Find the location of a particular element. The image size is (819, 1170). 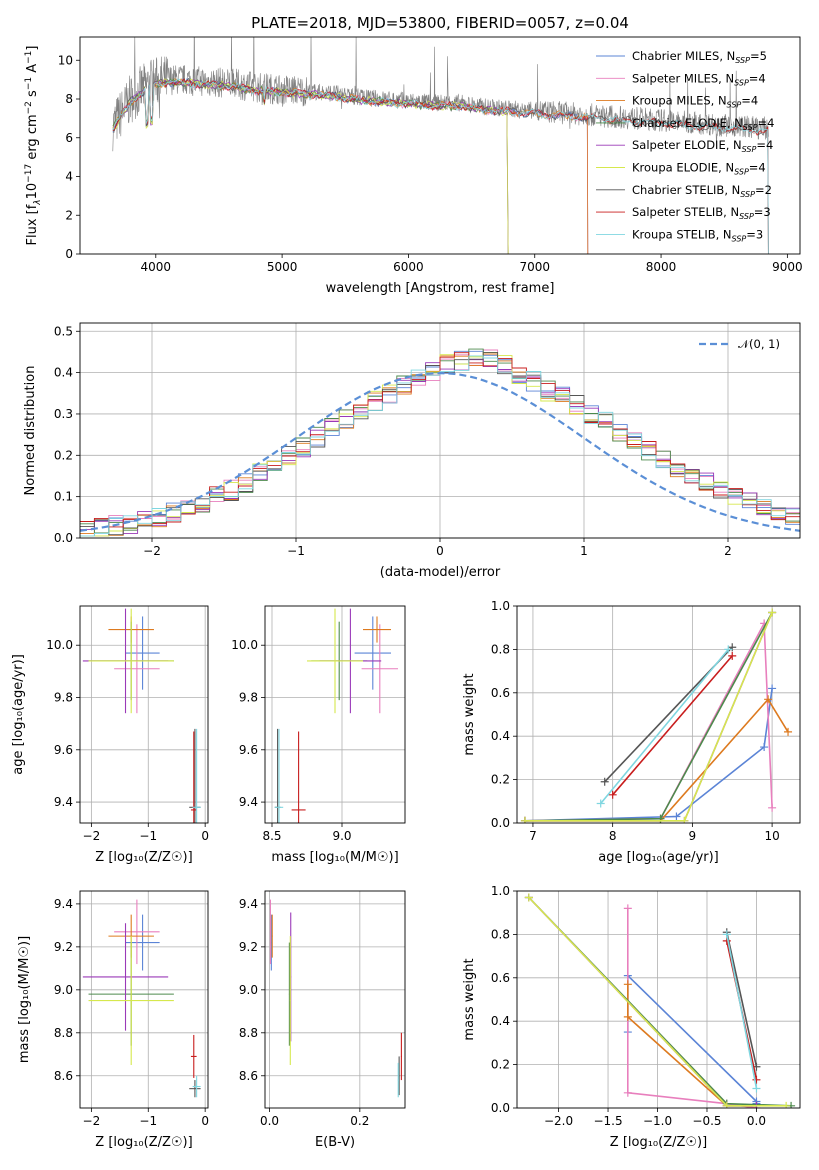

weight-vs-age-xtick-label: 7 is located at coordinates (533, 836).